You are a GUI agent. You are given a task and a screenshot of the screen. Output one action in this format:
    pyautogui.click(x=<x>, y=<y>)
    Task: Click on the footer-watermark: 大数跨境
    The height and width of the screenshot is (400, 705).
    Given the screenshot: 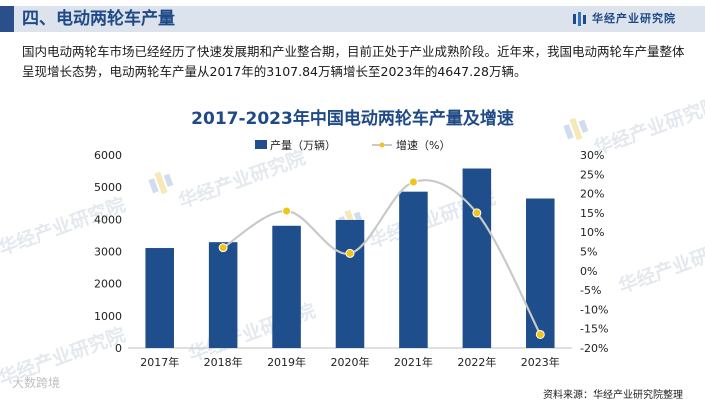 What is the action you would take?
    pyautogui.click(x=36, y=383)
    